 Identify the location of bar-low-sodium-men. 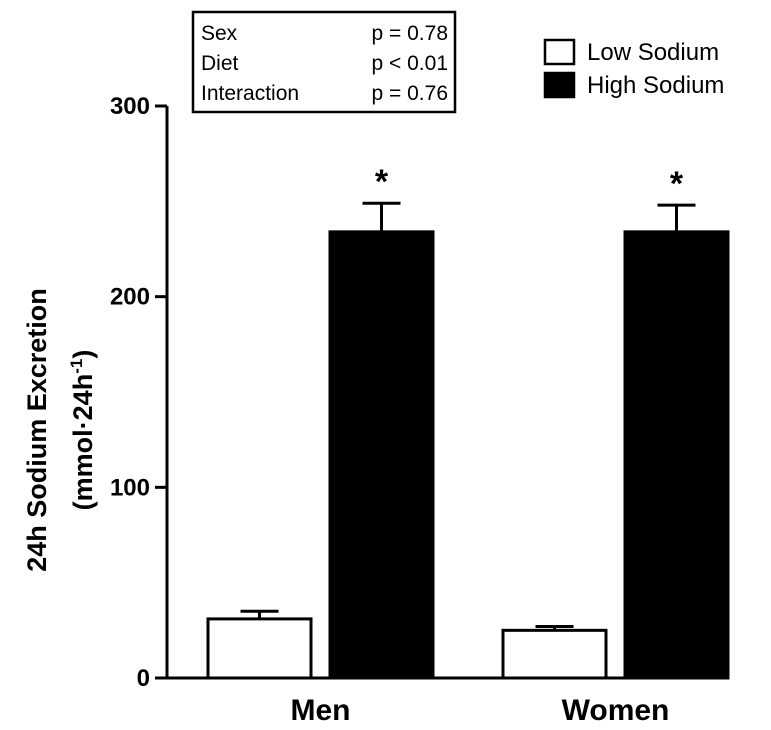
(259, 648).